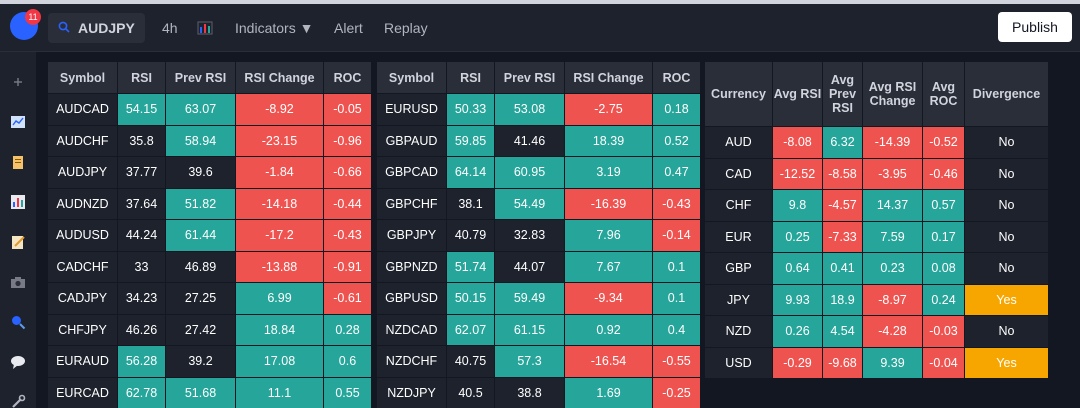  I want to click on symbol-cell: GBPCAD, so click(411, 172).